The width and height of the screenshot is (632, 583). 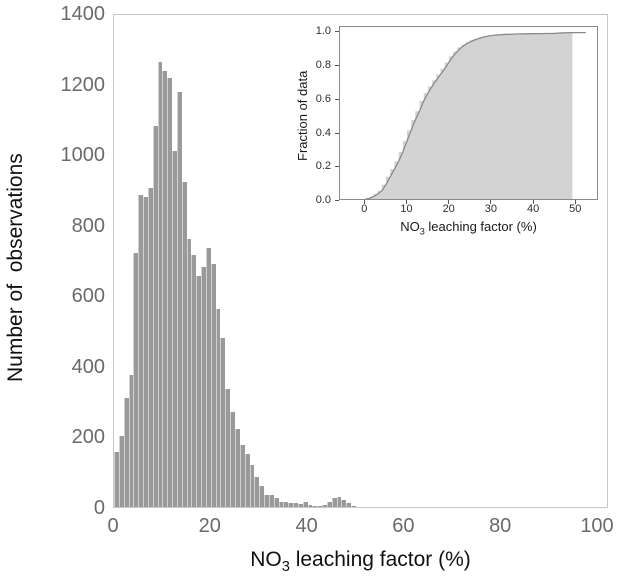 I want to click on main-y-tick-label: 1200, so click(x=83, y=84).